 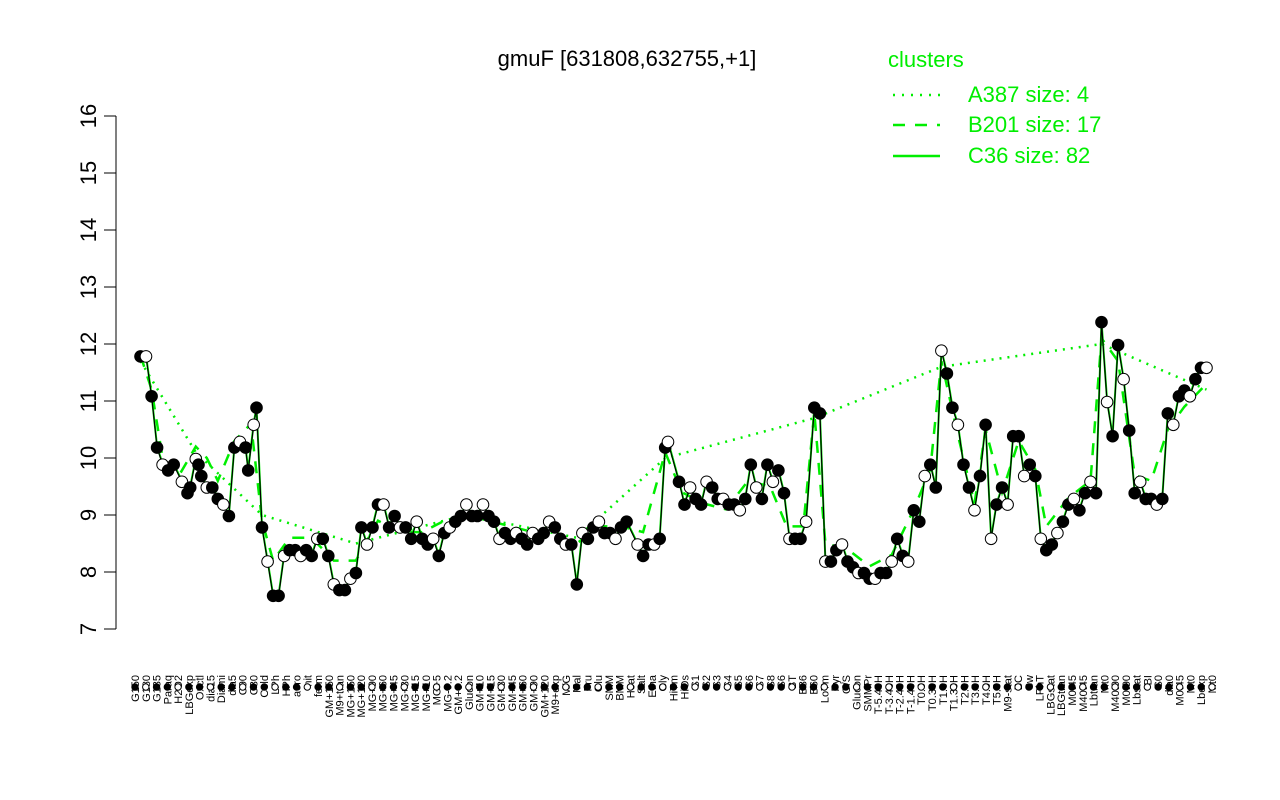 What do you see at coordinates (88, 401) in the screenshot?
I see `y-tick-label: 11` at bounding box center [88, 401].